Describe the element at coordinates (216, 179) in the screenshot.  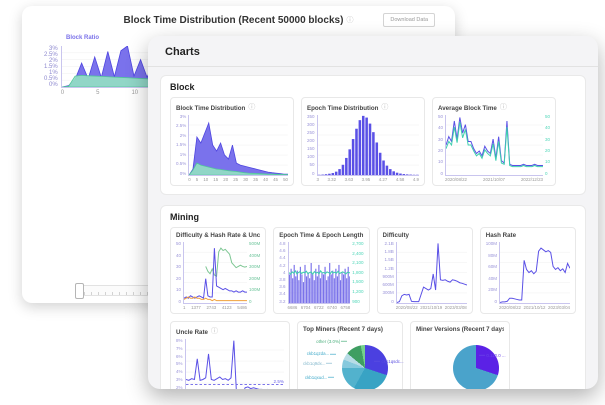
I see `x-axis-label: 15` at that location.